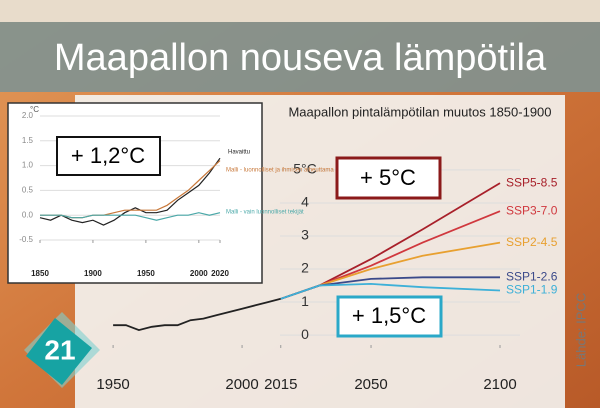 The height and width of the screenshot is (408, 600). Describe the element at coordinates (305, 235) in the screenshot. I see `y-tick-label: 3` at that location.